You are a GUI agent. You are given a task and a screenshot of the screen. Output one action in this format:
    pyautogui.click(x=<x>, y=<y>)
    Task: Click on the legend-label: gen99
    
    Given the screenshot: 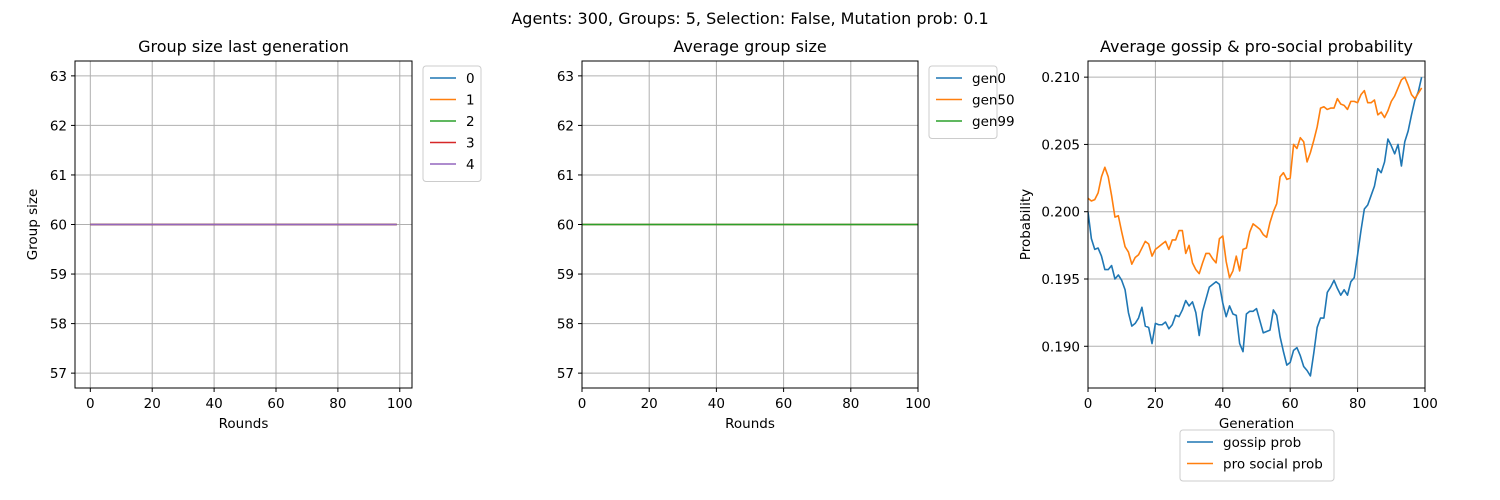 What is the action you would take?
    pyautogui.click(x=993, y=122)
    